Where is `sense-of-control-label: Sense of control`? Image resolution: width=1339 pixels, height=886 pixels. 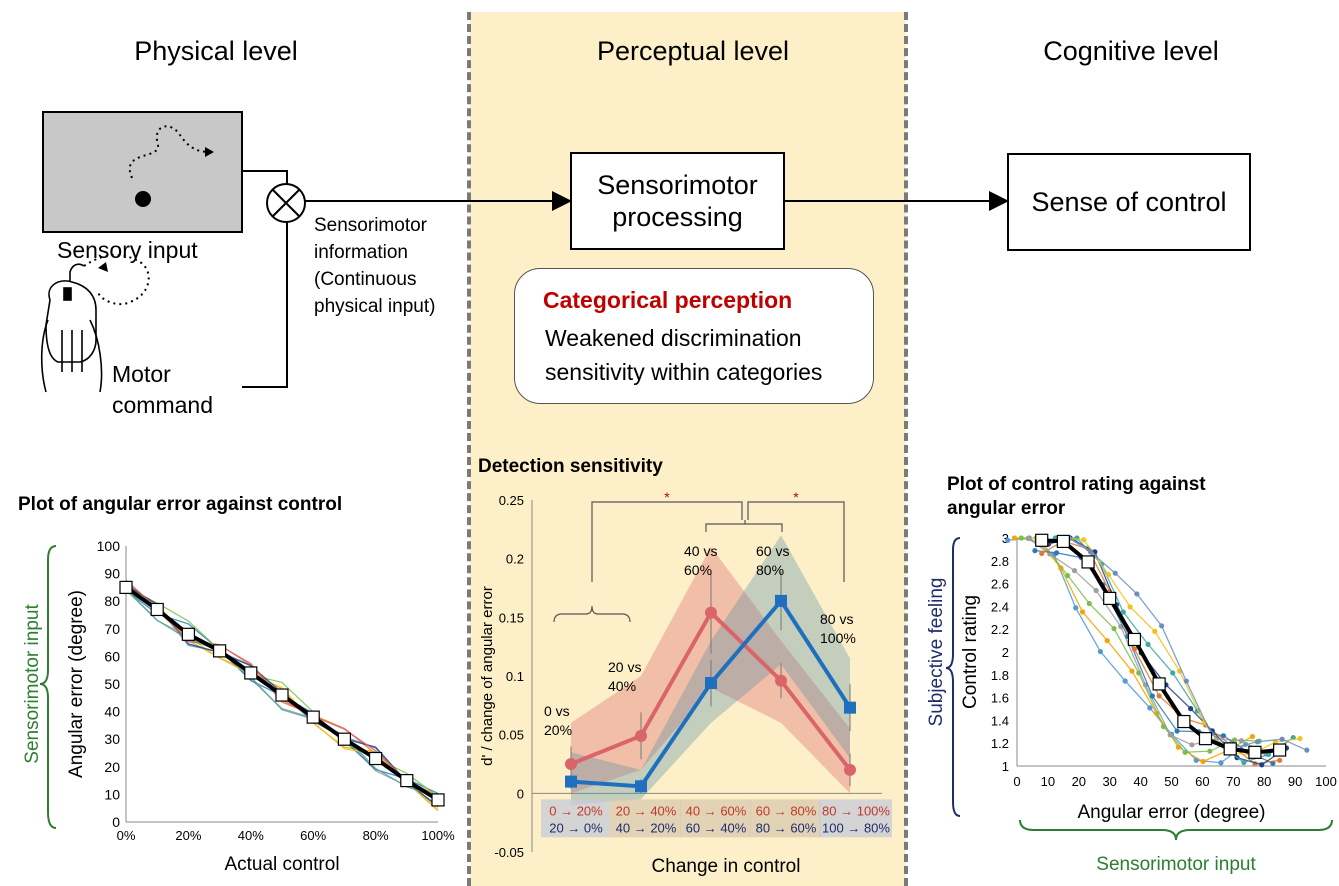 sense-of-control-label: Sense of control is located at coordinates (1129, 202).